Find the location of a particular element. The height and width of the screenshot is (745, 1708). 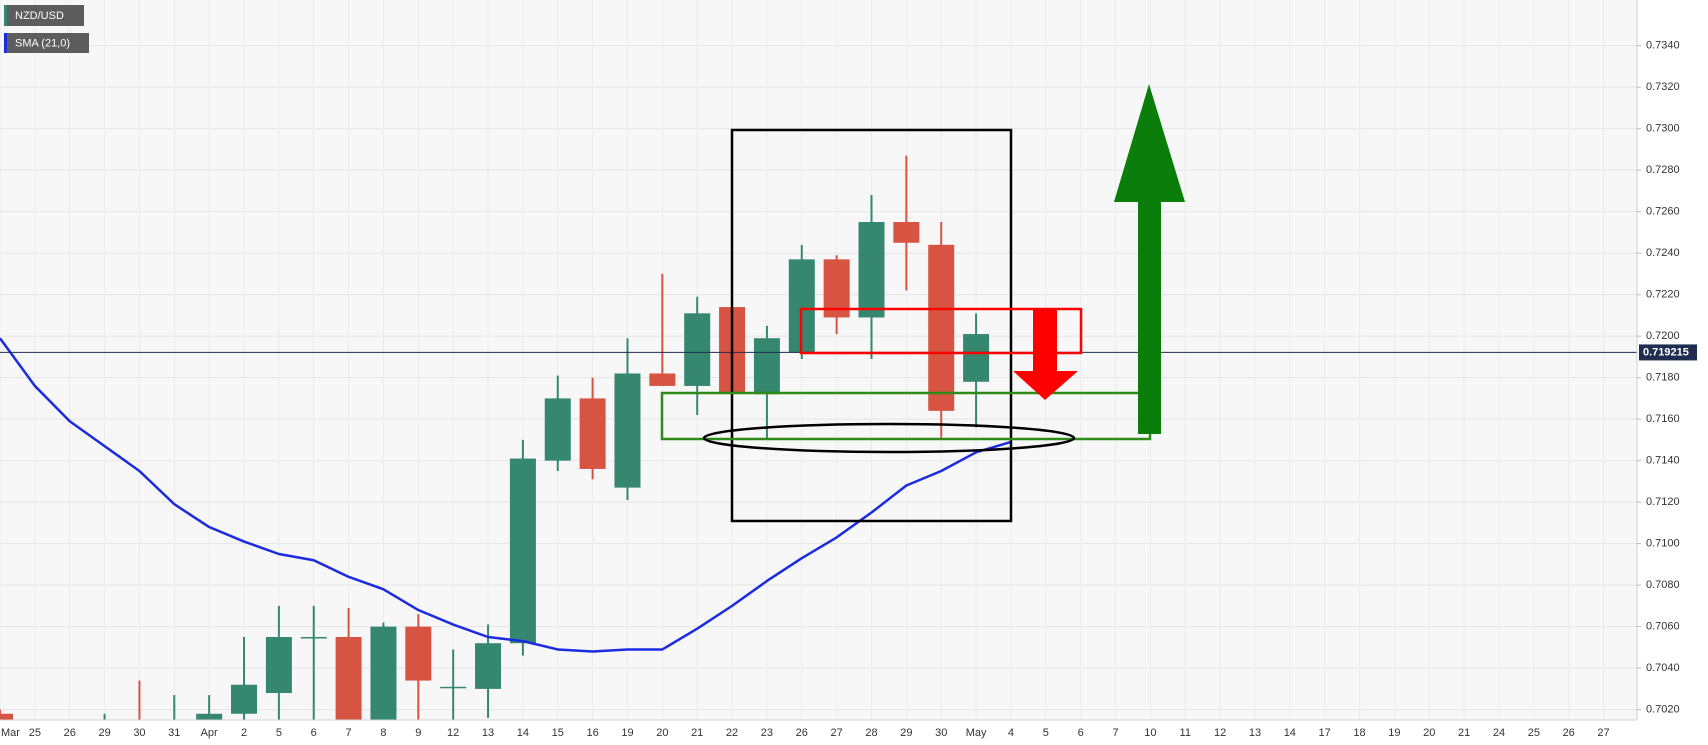

y-tick-label: 0.7300 is located at coordinates (1663, 129).